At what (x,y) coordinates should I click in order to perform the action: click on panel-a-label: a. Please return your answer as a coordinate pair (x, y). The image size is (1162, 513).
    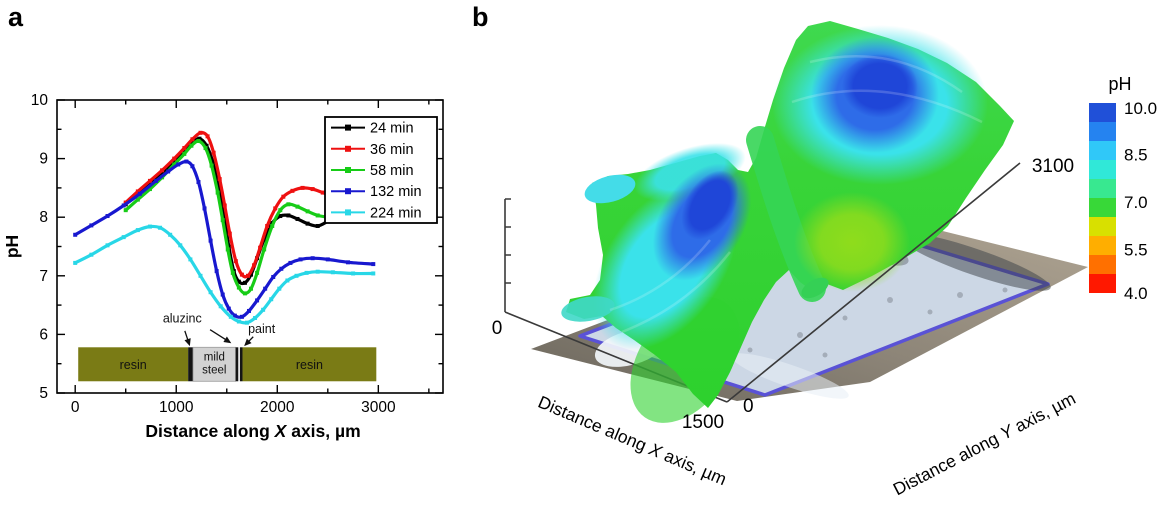
    Looking at the image, I should click on (16, 17).